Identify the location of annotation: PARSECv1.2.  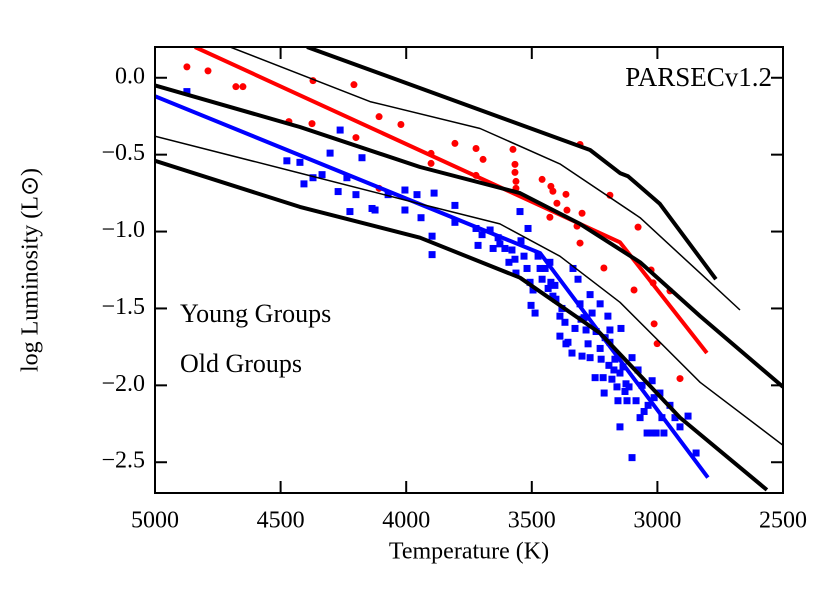
(698, 77).